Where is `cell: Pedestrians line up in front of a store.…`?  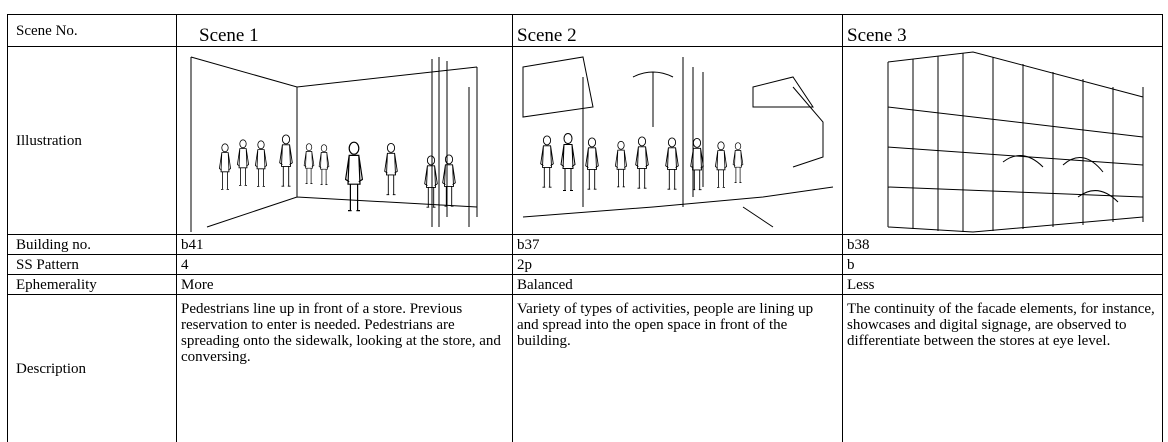 cell: Pedestrians line up in front of a store.… is located at coordinates (345, 368).